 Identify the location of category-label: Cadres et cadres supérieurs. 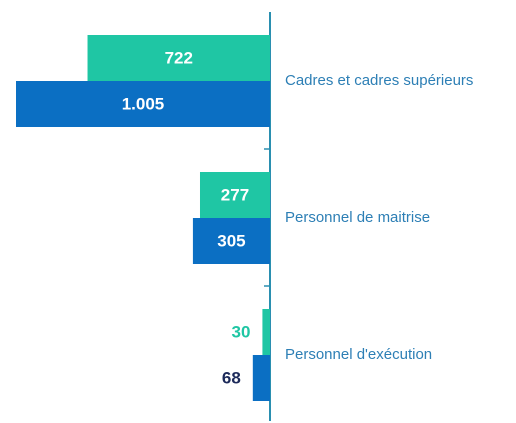
(379, 80).